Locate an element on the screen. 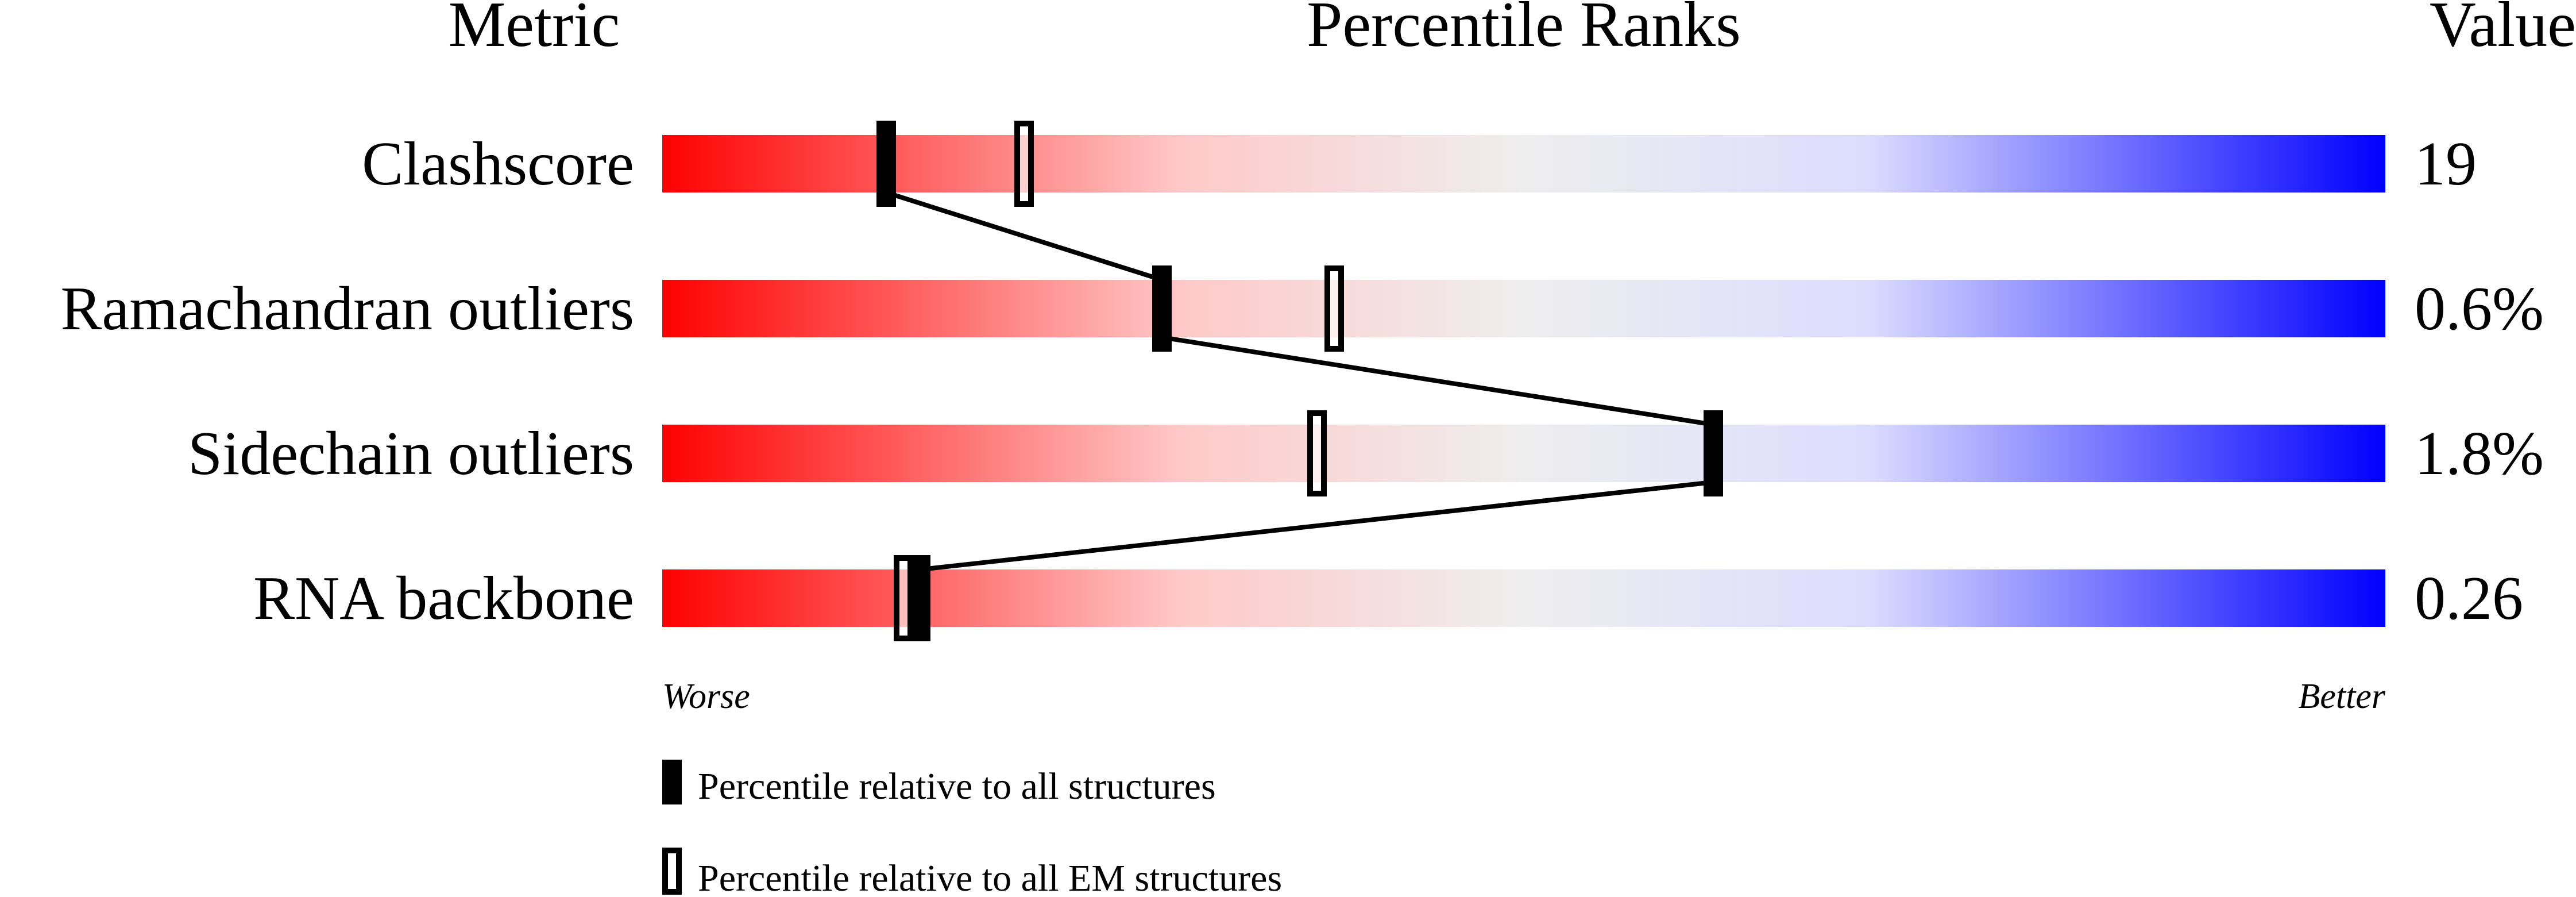  metric-value: 19 is located at coordinates (2446, 164).